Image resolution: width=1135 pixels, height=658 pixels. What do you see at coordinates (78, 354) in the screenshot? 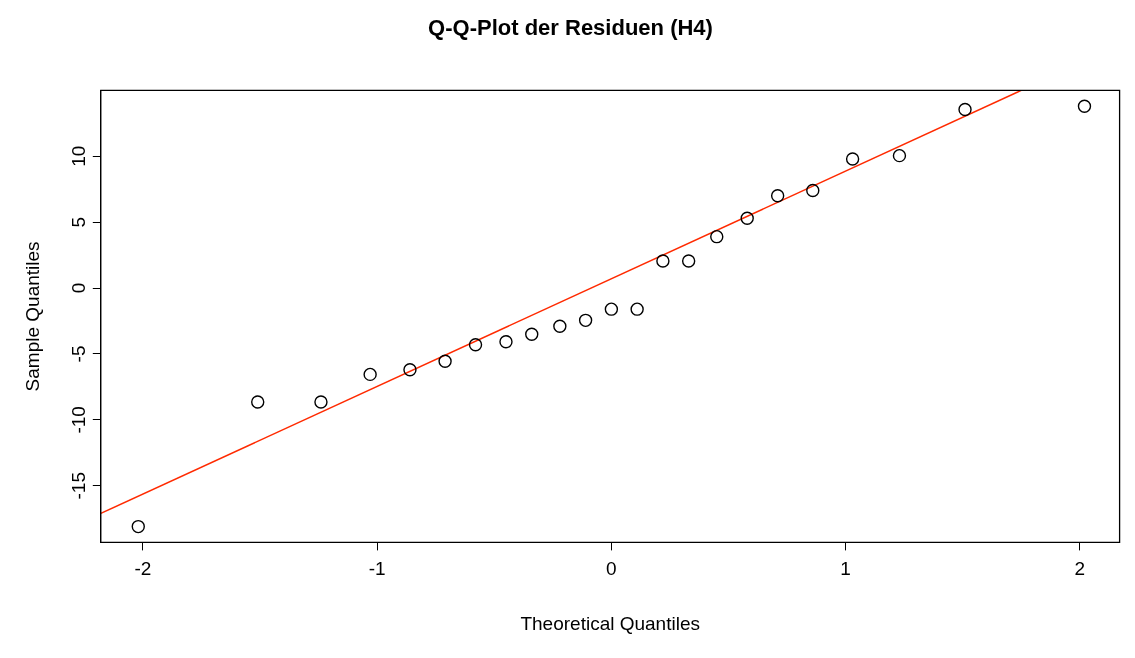
I see `y-tick-label: -5` at bounding box center [78, 354].